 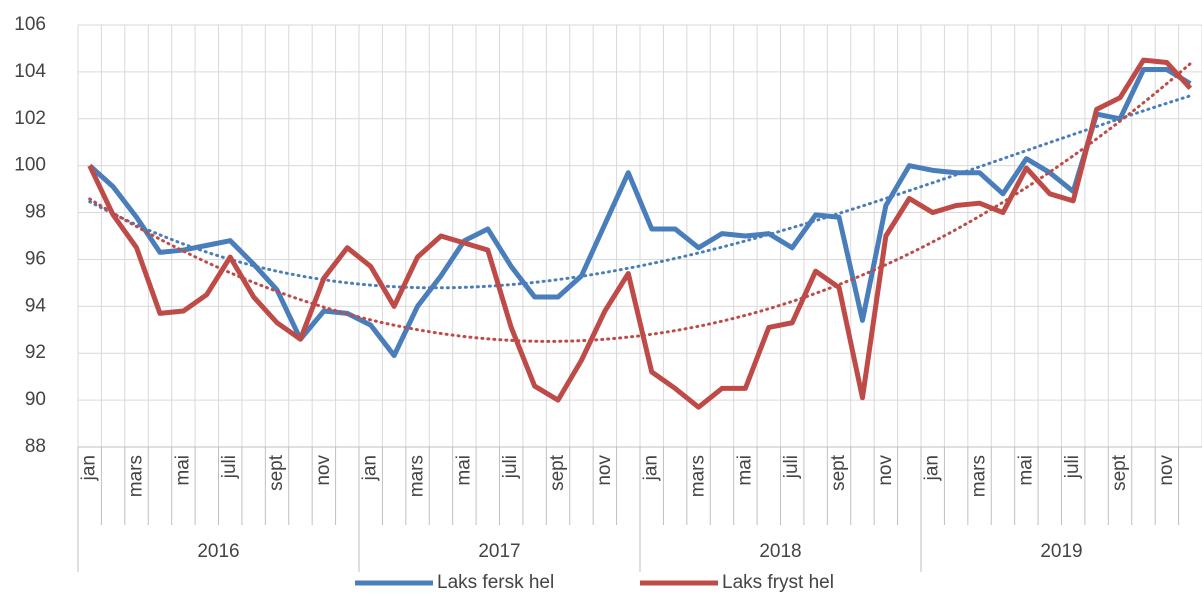 I want to click on y-tick-label: 98, so click(x=35, y=212).